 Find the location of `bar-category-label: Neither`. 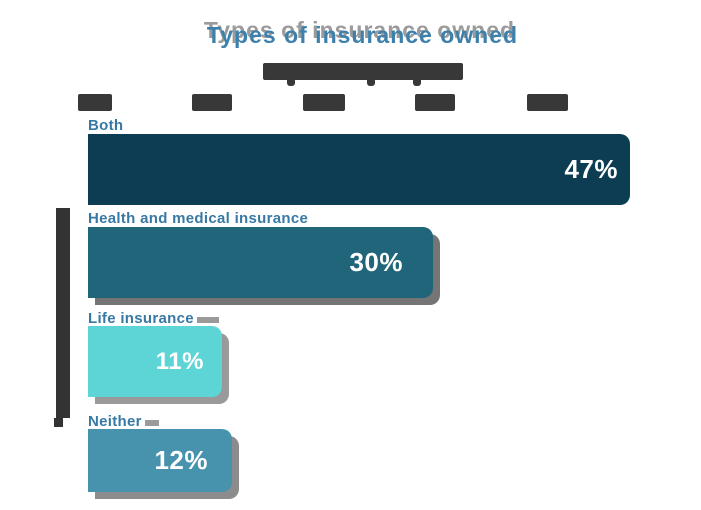

bar-category-label: Neither is located at coordinates (160, 421).